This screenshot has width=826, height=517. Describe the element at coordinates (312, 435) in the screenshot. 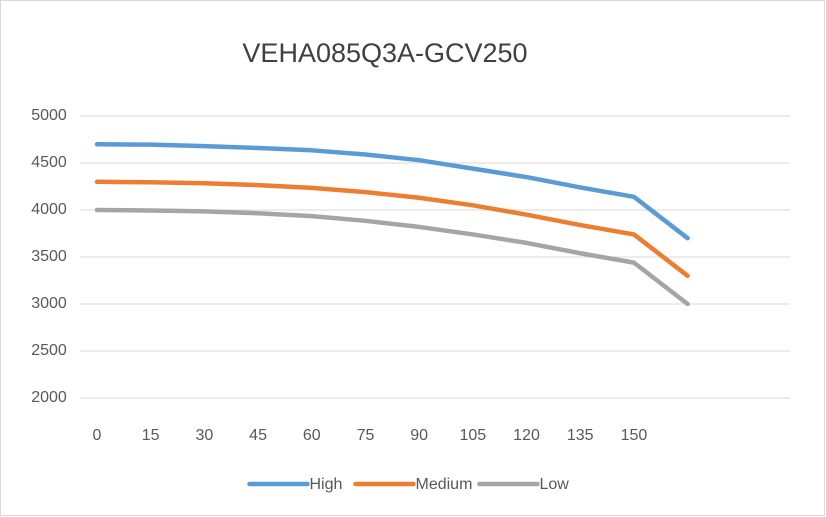

I see `x-tick-label: 60` at that location.